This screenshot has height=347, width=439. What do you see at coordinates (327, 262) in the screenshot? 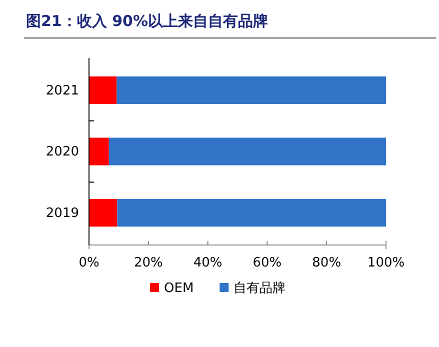
I see `x-tick-label: 80%` at bounding box center [327, 262].